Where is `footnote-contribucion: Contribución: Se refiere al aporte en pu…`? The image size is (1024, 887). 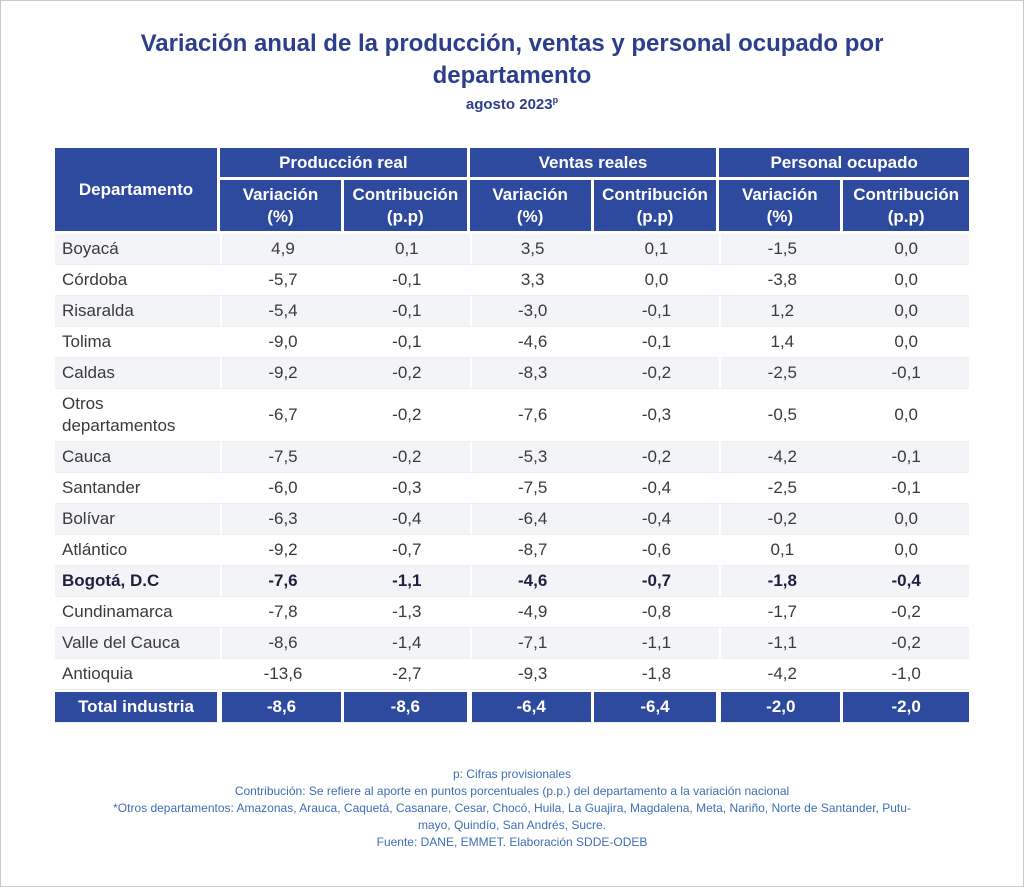 footnote-contribucion: Contribución: Se refiere al aporte en pu… is located at coordinates (512, 791).